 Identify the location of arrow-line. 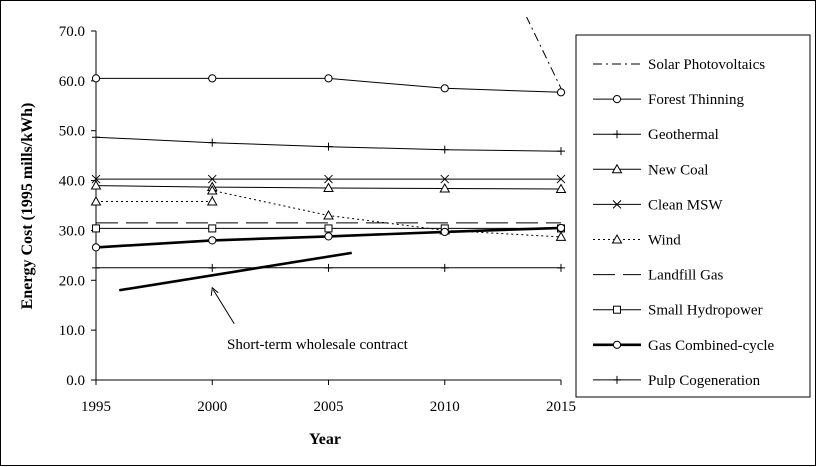
(223, 307).